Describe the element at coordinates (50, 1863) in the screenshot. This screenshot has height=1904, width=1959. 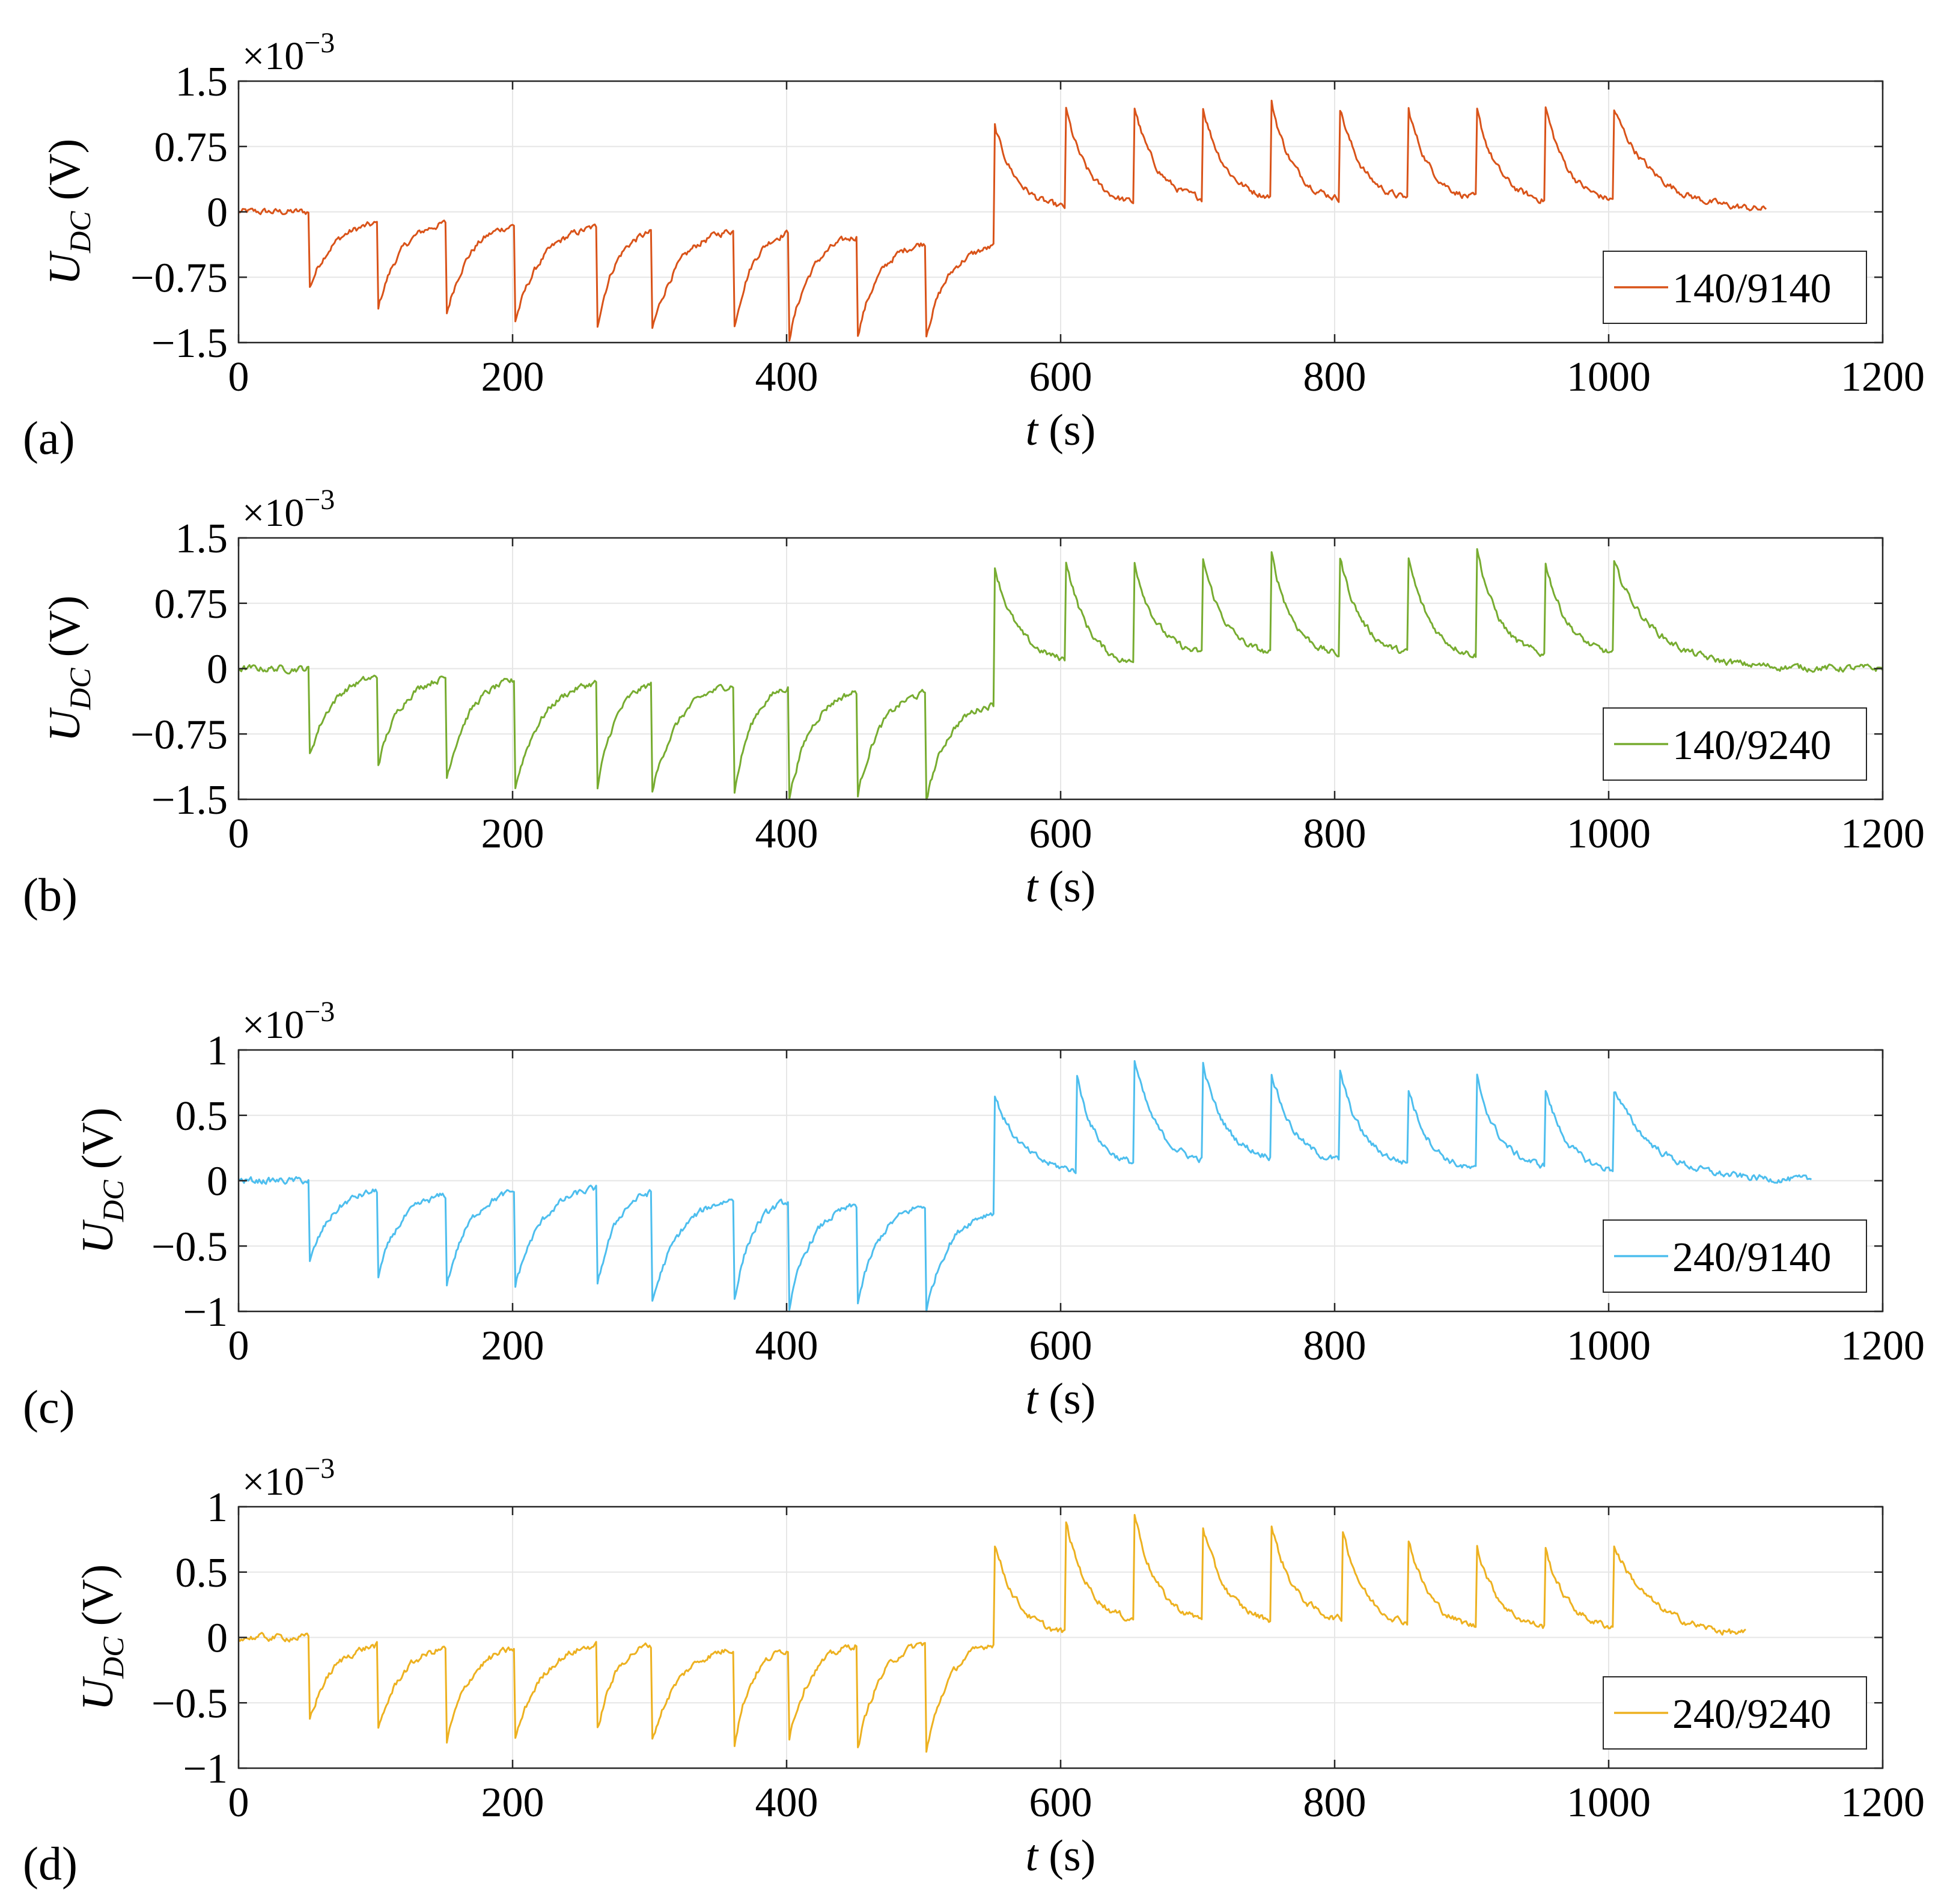
I see `panel-label: (d)` at that location.